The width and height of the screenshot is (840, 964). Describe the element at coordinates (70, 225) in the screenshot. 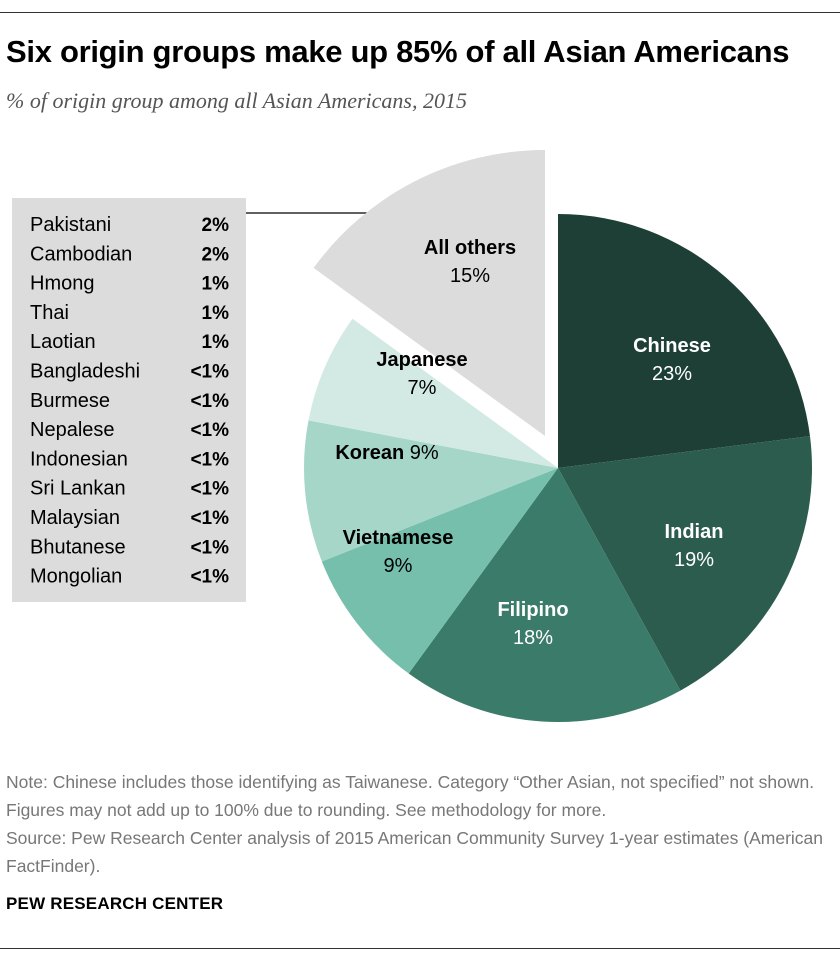

I see `breakdown-label: Pakistani` at that location.